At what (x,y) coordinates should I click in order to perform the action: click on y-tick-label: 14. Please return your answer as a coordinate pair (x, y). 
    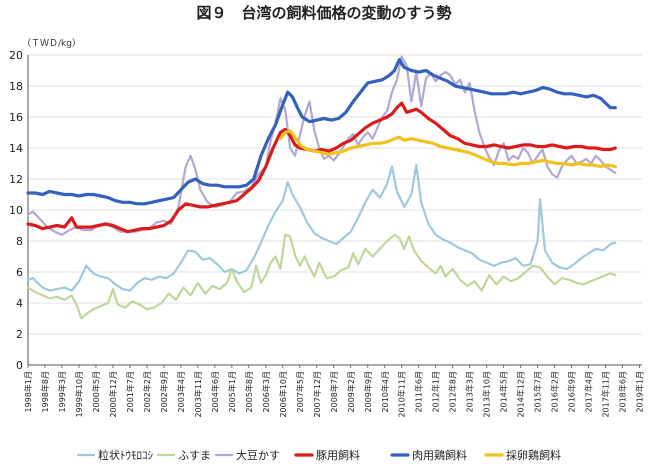
    Looking at the image, I should click on (16, 148).